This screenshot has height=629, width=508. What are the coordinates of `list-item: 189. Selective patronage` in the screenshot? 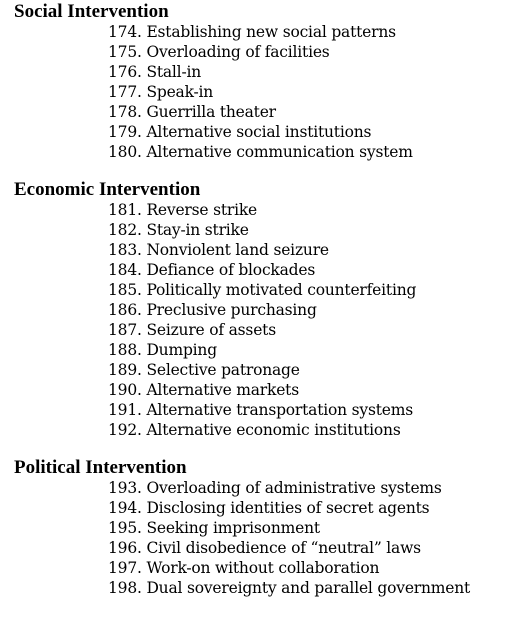 It's located at (204, 370).